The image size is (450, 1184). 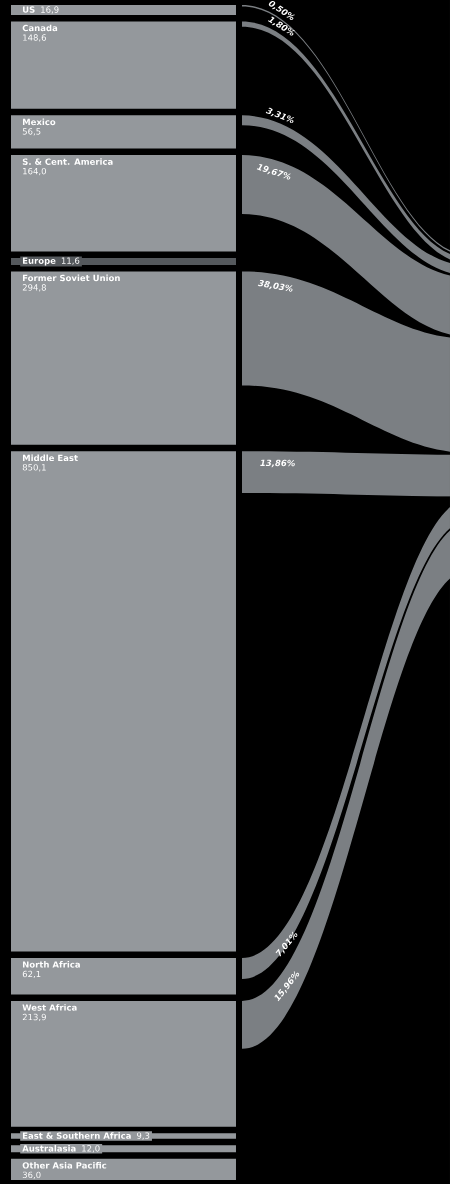 I want to click on category-label: North Africa, so click(x=51, y=964).